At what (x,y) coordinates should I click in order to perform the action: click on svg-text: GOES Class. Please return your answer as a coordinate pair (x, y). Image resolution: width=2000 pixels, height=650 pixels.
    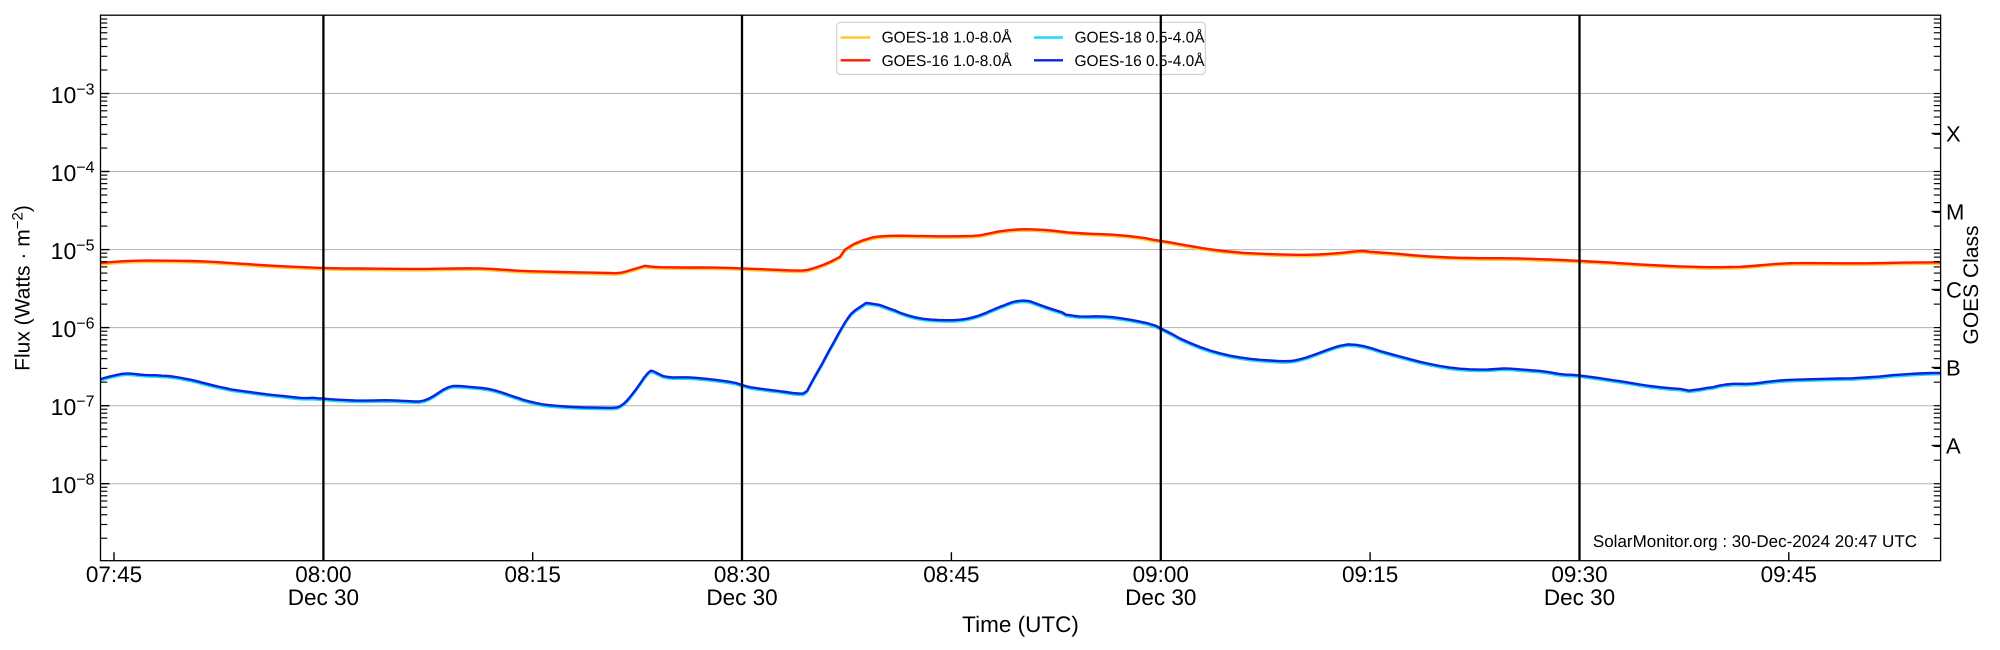
    Looking at the image, I should click on (1971, 284).